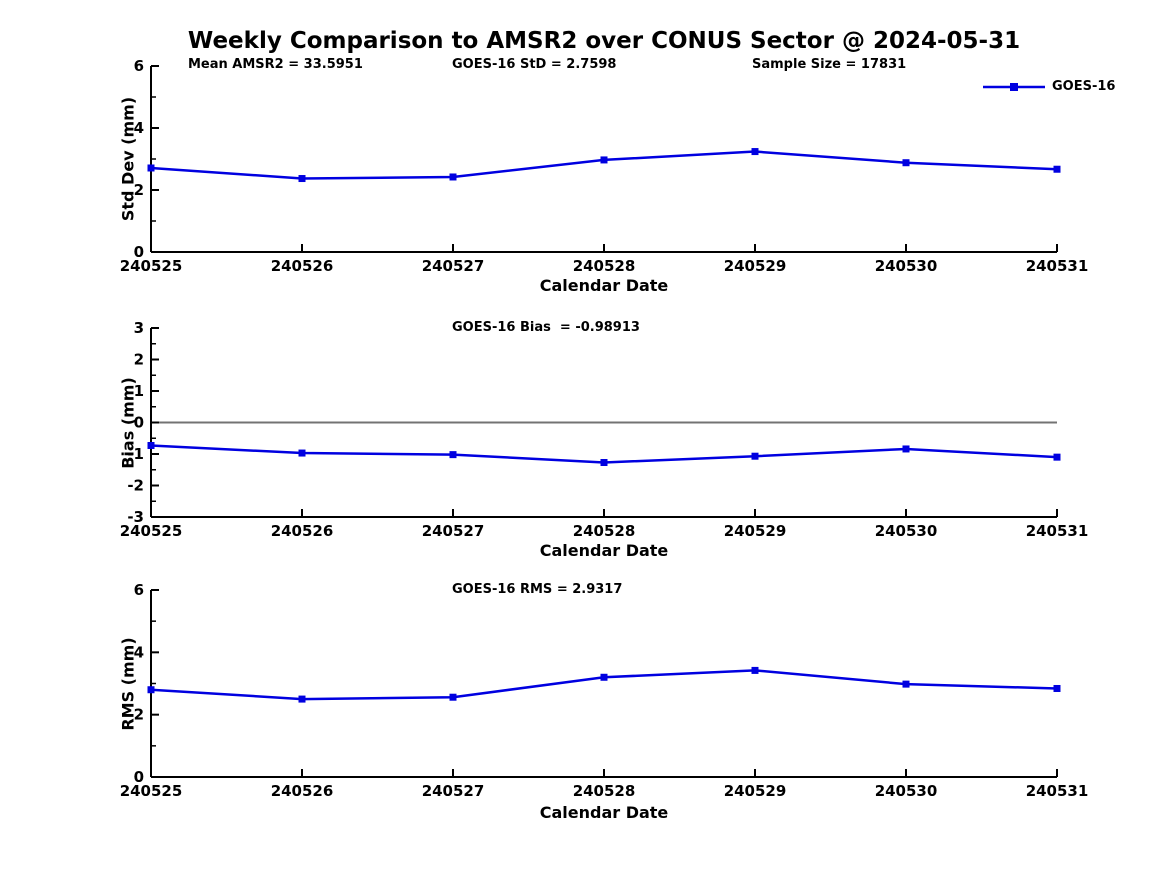  Describe the element at coordinates (135, 486) in the screenshot. I see `svg-text: -2` at that location.